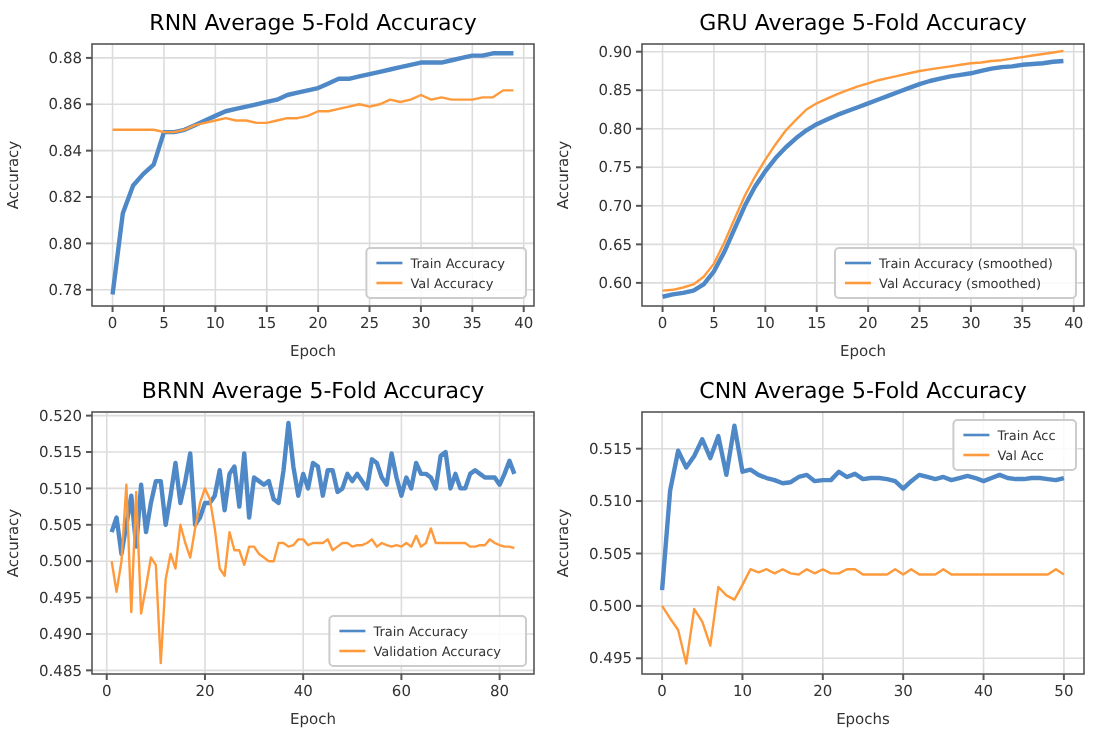 The width and height of the screenshot is (1100, 734). What do you see at coordinates (863, 391) in the screenshot?
I see `chart-title: CNN Average 5-Fold Accuracy` at bounding box center [863, 391].